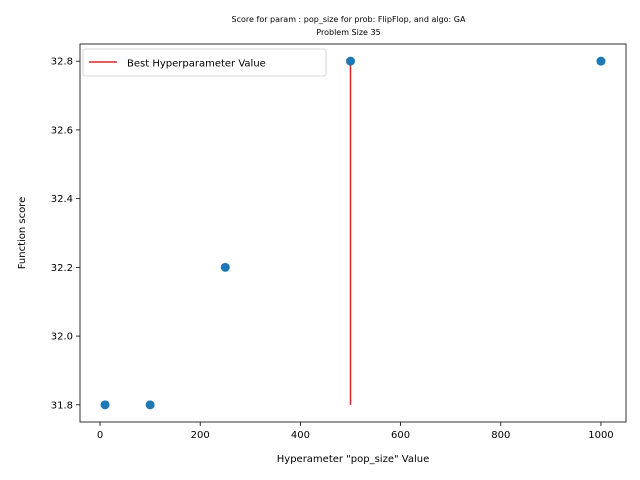  Describe the element at coordinates (300, 435) in the screenshot. I see `x-tick-label: 400` at that location.